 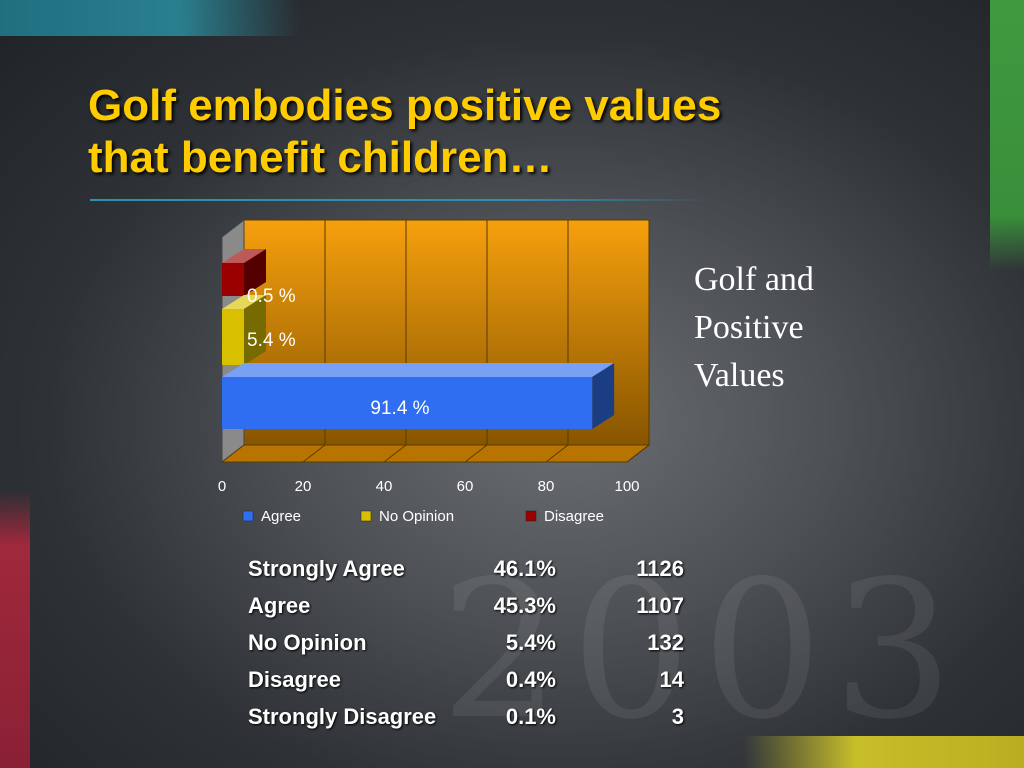 What do you see at coordinates (546, 486) in the screenshot?
I see `x-tick-label: 80` at bounding box center [546, 486].